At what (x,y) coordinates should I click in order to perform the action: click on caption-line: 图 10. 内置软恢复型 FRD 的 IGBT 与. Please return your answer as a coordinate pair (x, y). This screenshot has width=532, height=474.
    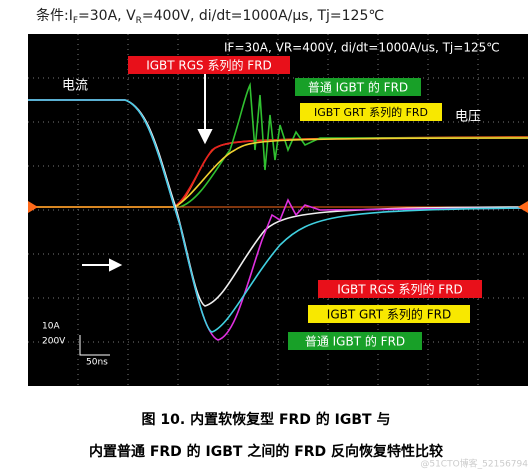
    Looking at the image, I should click on (266, 419).